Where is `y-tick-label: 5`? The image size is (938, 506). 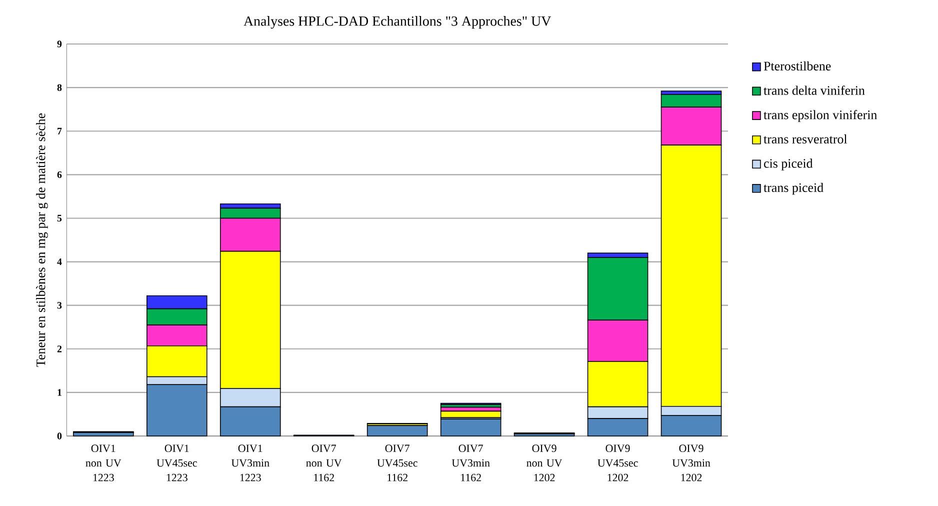 y-tick-label: 5 is located at coordinates (59, 218).